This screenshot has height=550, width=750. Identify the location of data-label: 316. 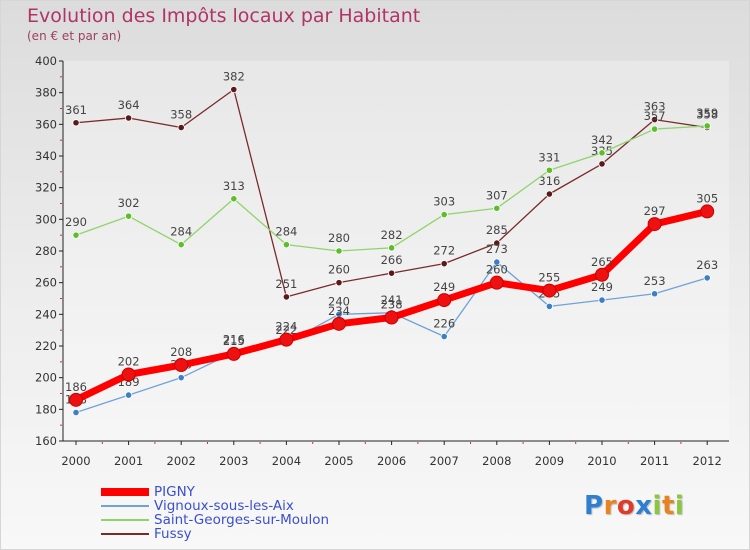
(549, 181).